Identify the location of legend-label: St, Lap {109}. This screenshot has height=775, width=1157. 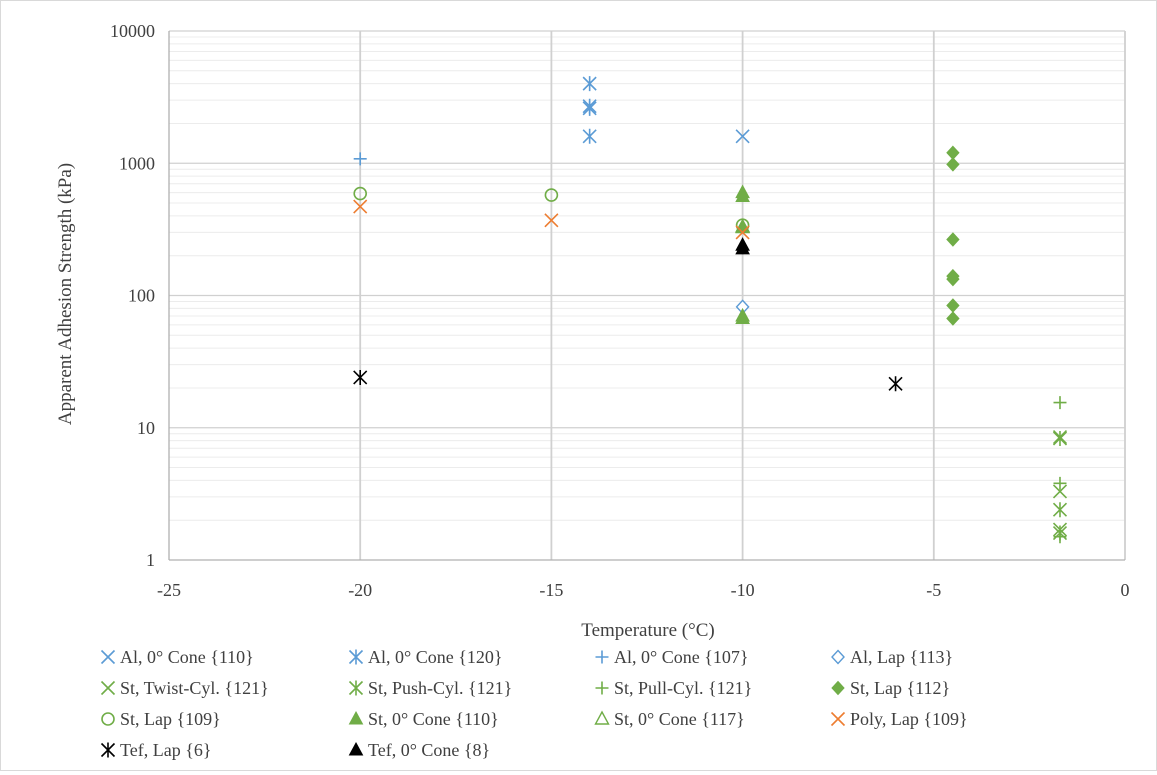
(170, 719).